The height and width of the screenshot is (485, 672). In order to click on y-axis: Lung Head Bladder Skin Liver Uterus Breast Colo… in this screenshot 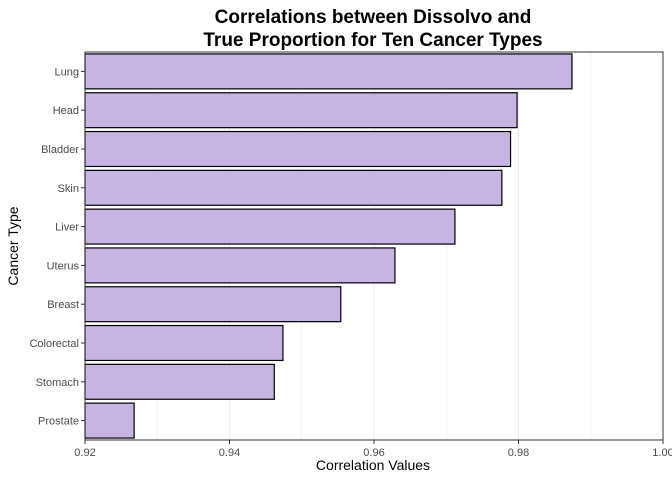, I will do `click(57, 247)`.